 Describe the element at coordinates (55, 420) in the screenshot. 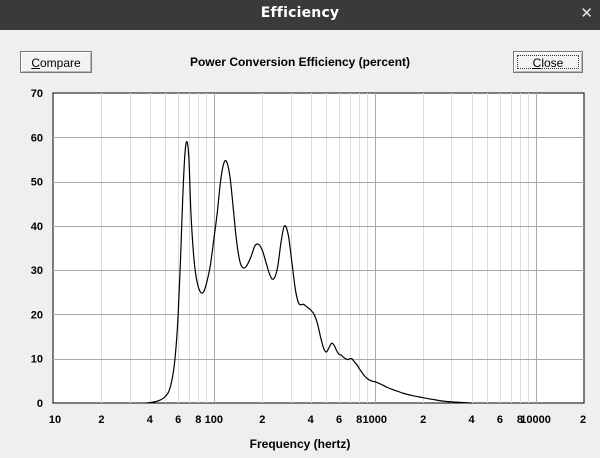

I see `x-tick-label: 10` at that location.